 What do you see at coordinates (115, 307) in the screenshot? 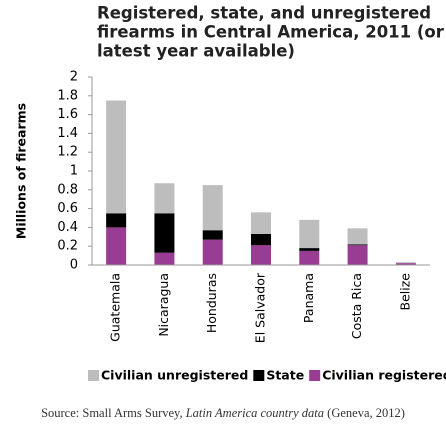
I see `x-tick-label: Guatemala` at bounding box center [115, 307].